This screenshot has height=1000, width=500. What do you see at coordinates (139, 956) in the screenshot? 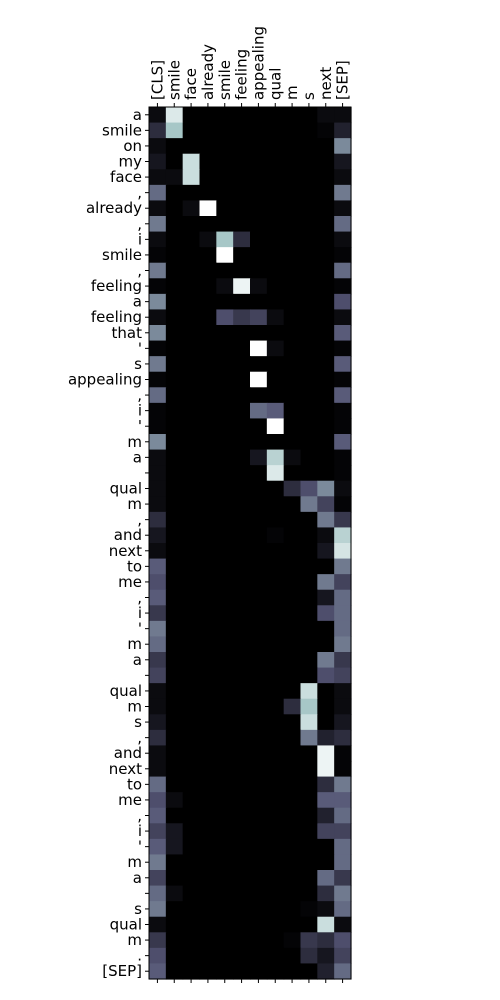
I see `y-tick-label: .` at bounding box center [139, 956].